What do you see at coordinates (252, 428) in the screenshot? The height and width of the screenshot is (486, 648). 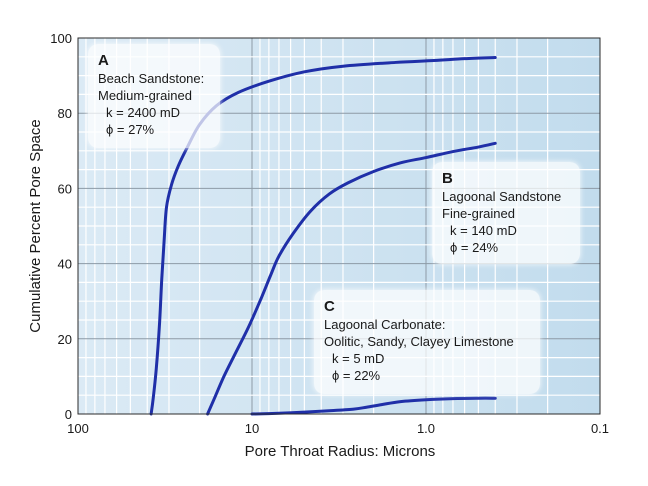 I see `x-tick-label: 10` at bounding box center [252, 428].